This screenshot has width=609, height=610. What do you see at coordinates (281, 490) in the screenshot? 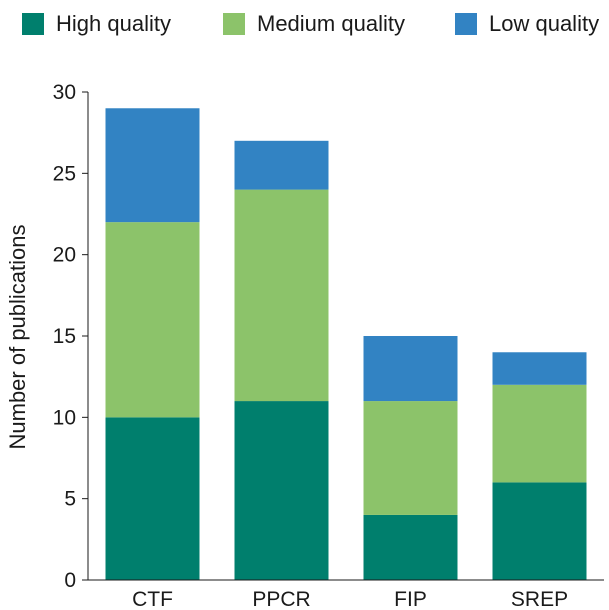
I see `bar-ppcr-high-quality` at bounding box center [281, 490].